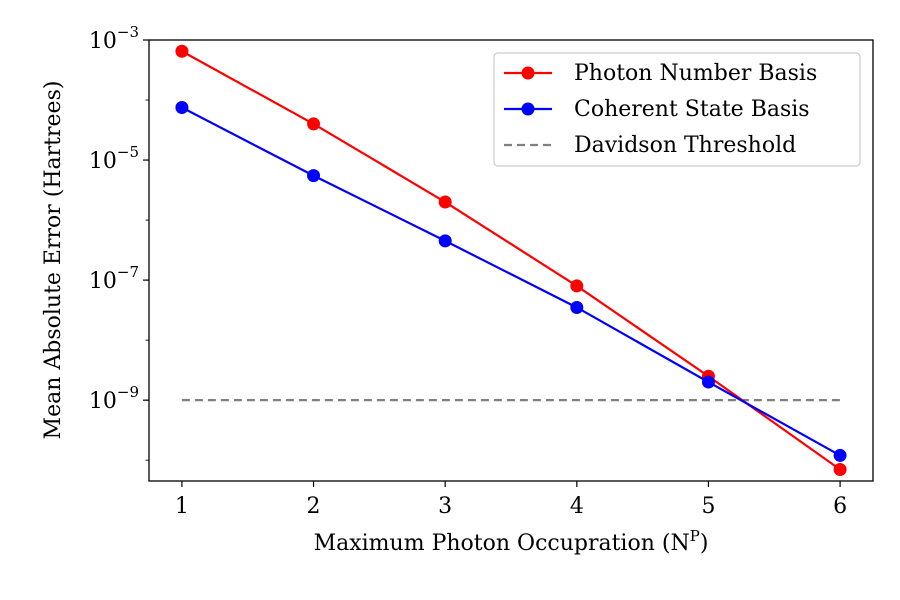 The width and height of the screenshot is (900, 600). What do you see at coordinates (182, 506) in the screenshot?
I see `x-tick-label: 1` at bounding box center [182, 506].